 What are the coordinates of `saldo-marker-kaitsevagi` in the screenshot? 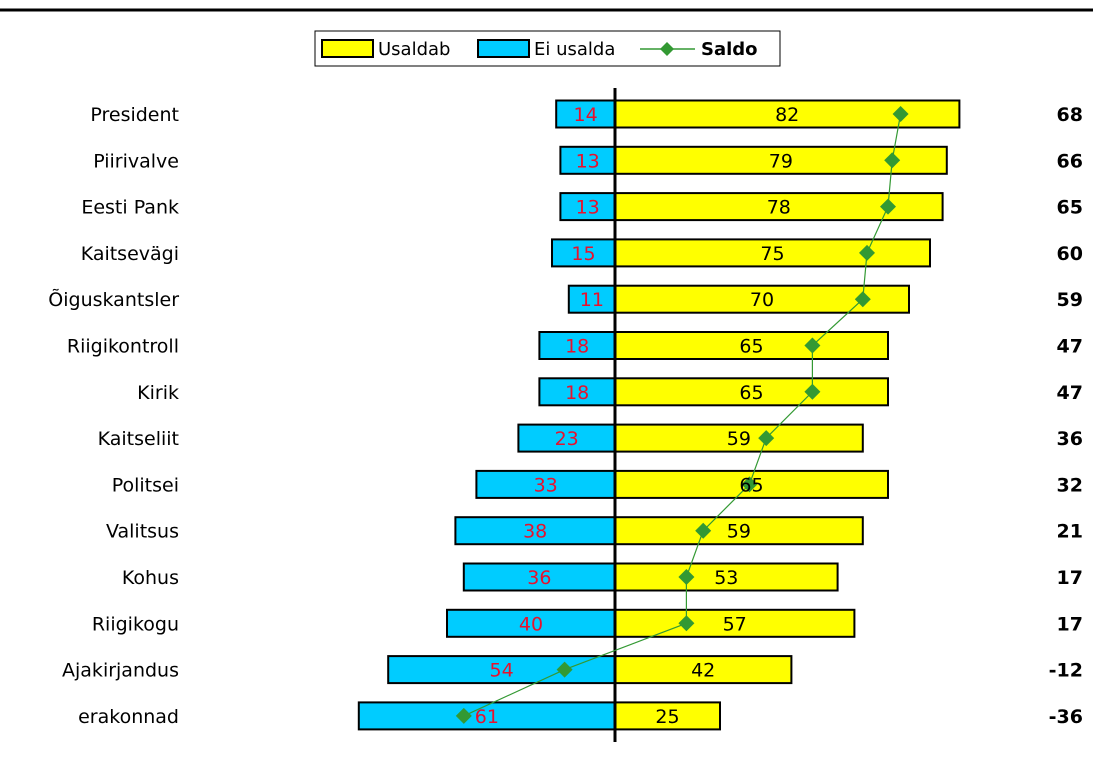 It's located at (867, 252).